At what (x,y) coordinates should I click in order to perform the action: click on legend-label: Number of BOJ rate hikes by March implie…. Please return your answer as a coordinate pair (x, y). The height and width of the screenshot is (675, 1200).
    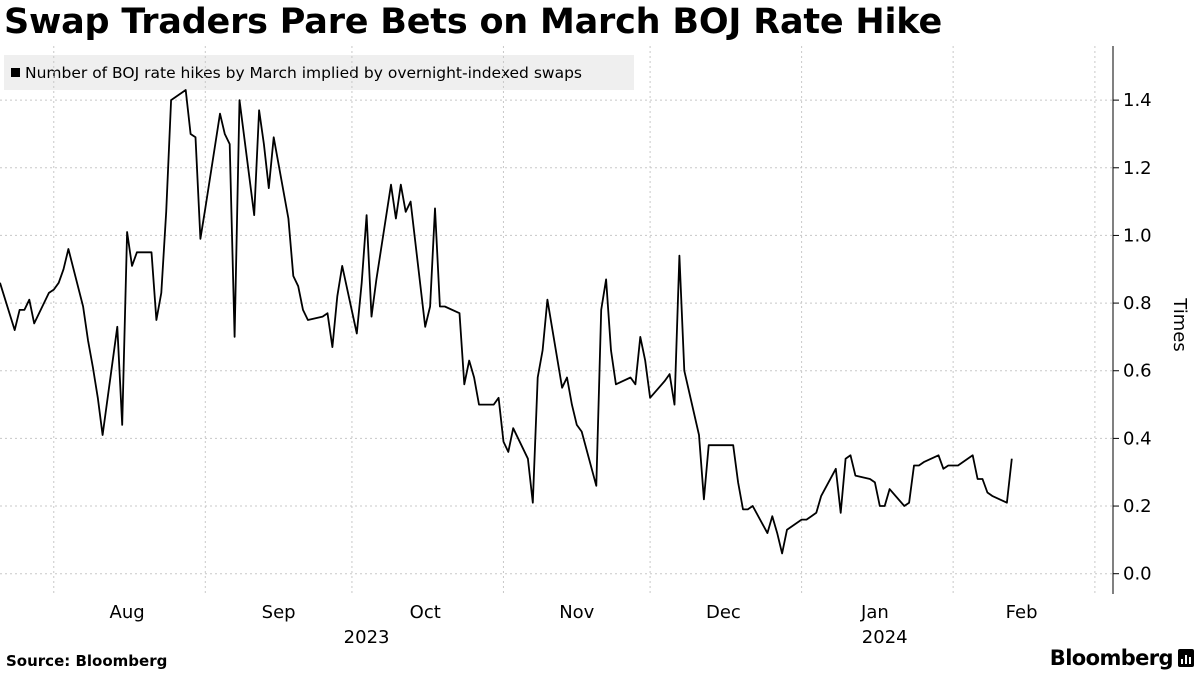
    Looking at the image, I should click on (303, 72).